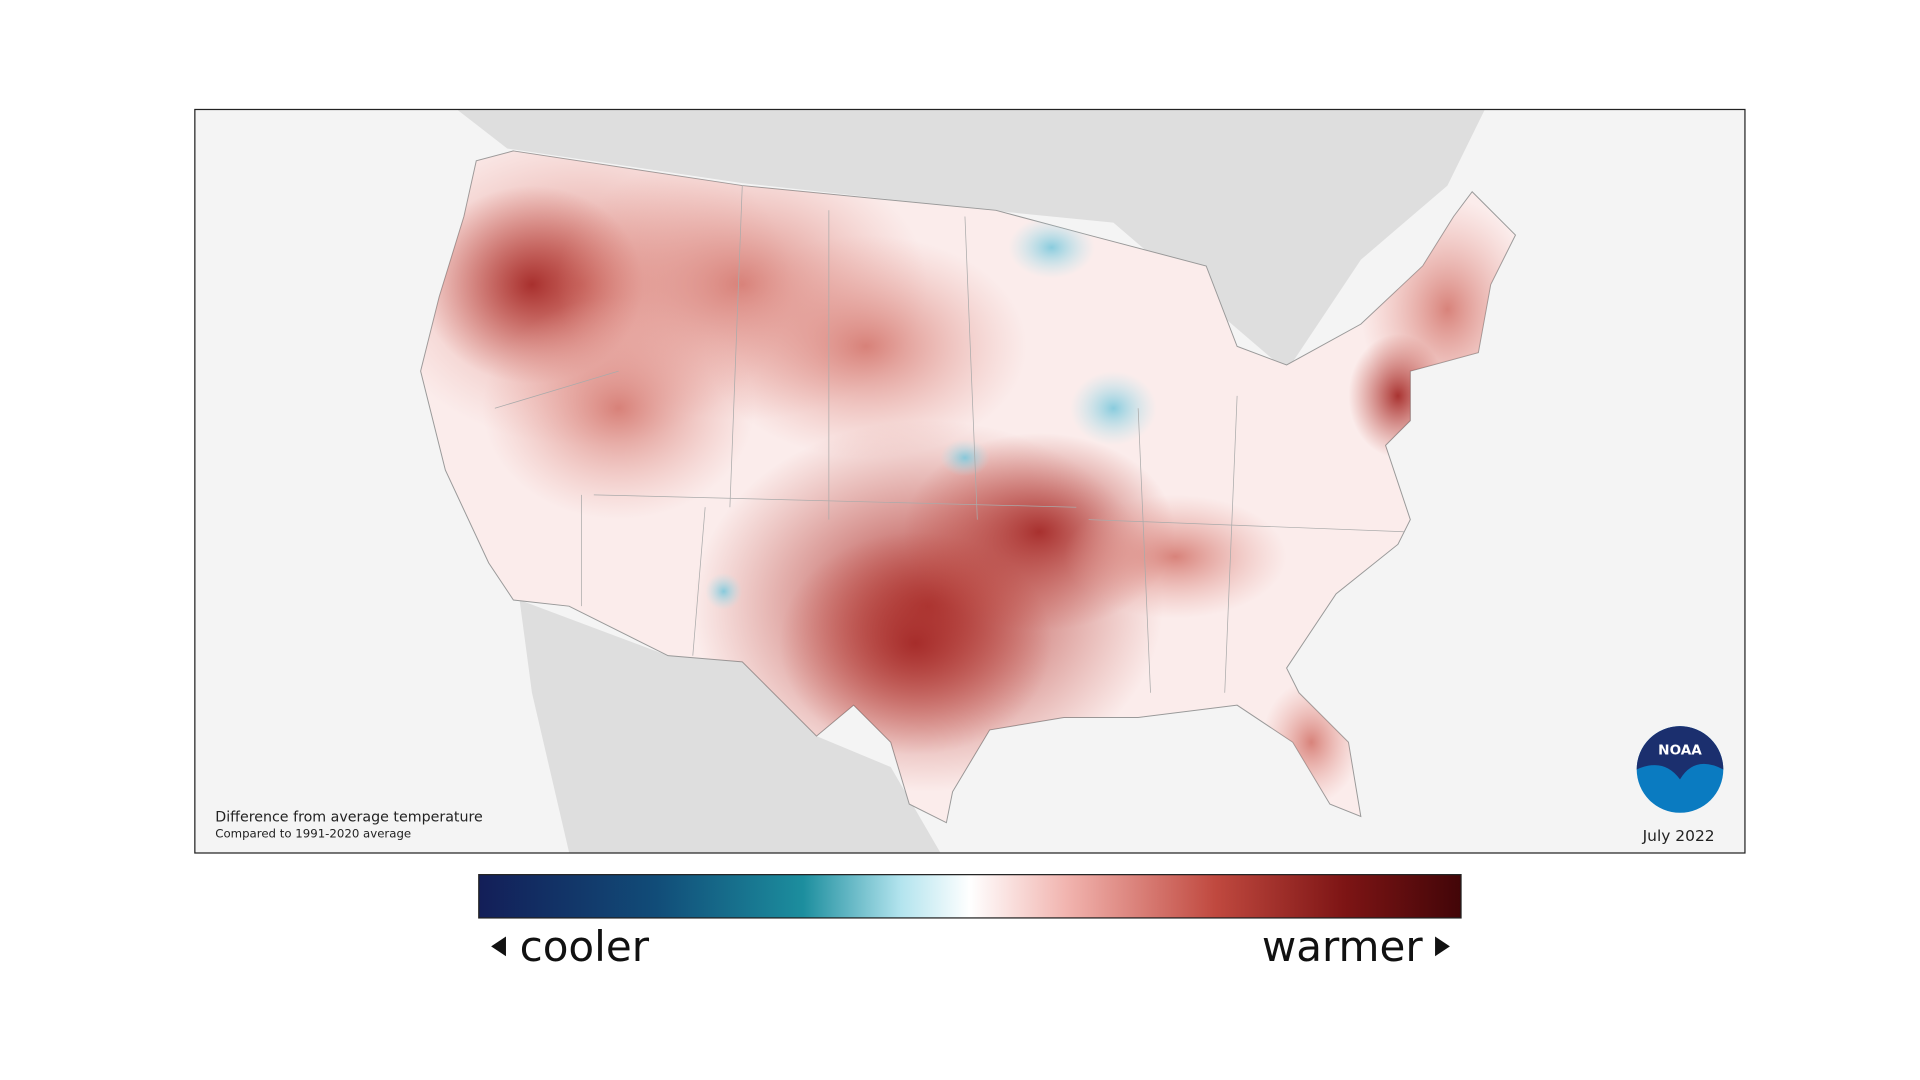 Image resolution: width=1920 pixels, height=1080 pixels. Describe the element at coordinates (1343, 946) in the screenshot. I see `legend-high-label: warmer` at that location.